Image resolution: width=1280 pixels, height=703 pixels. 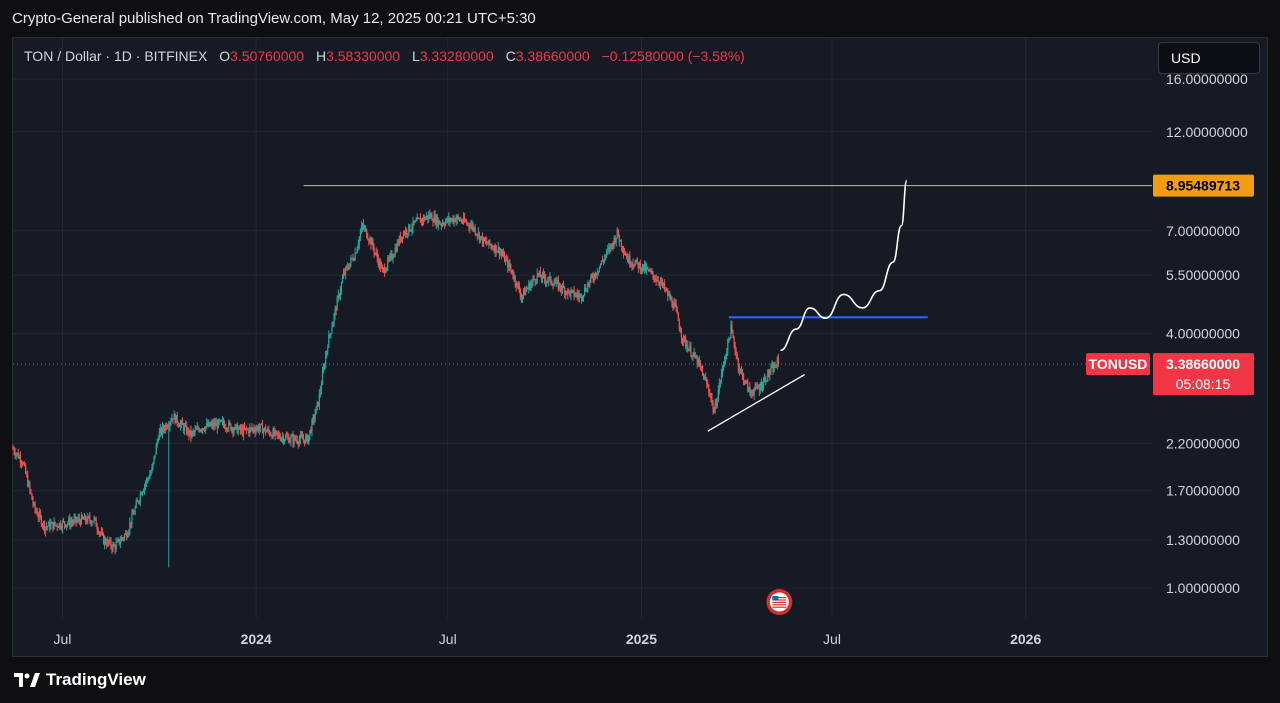 I want to click on open-label: O, so click(x=225, y=56).